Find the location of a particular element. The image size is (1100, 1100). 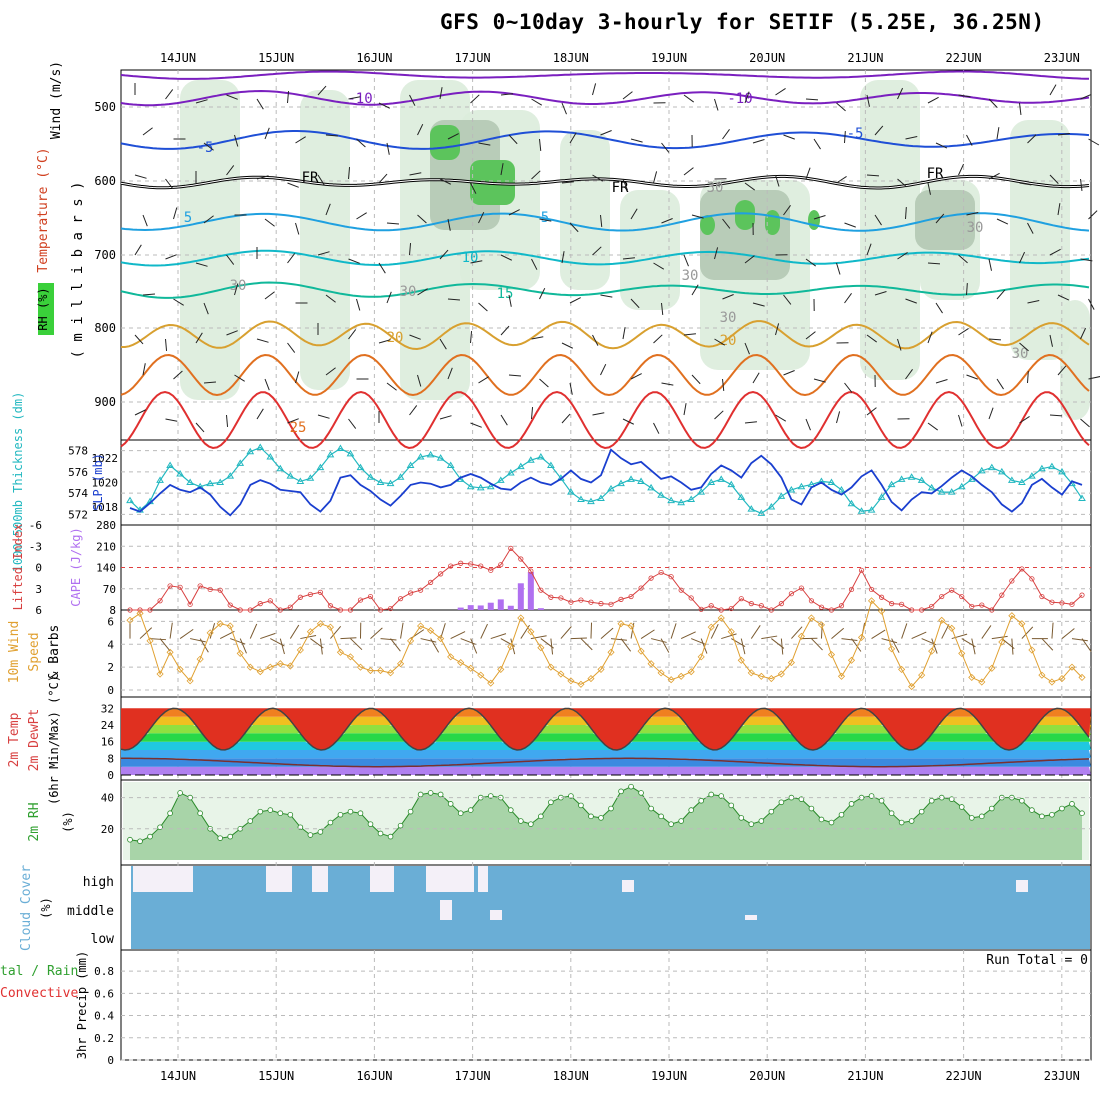

rh-tick: 20 is located at coordinates (107, 829).